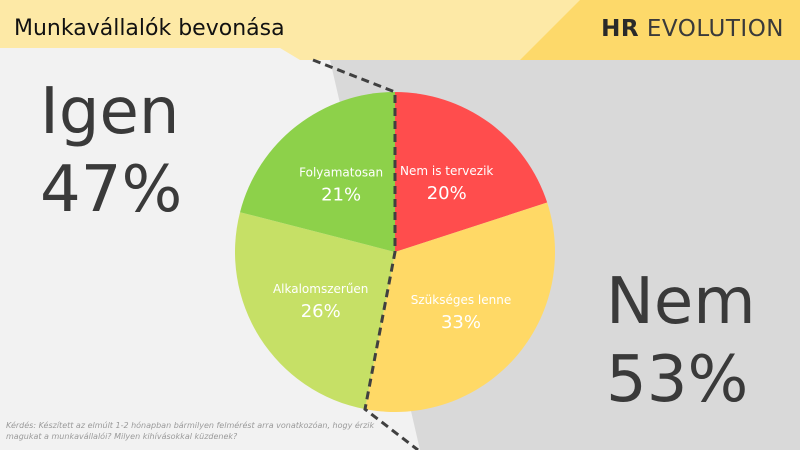 This screenshot has height=450, width=800. What do you see at coordinates (620, 29) in the screenshot?
I see `brand-logo-bold: HR` at bounding box center [620, 29].